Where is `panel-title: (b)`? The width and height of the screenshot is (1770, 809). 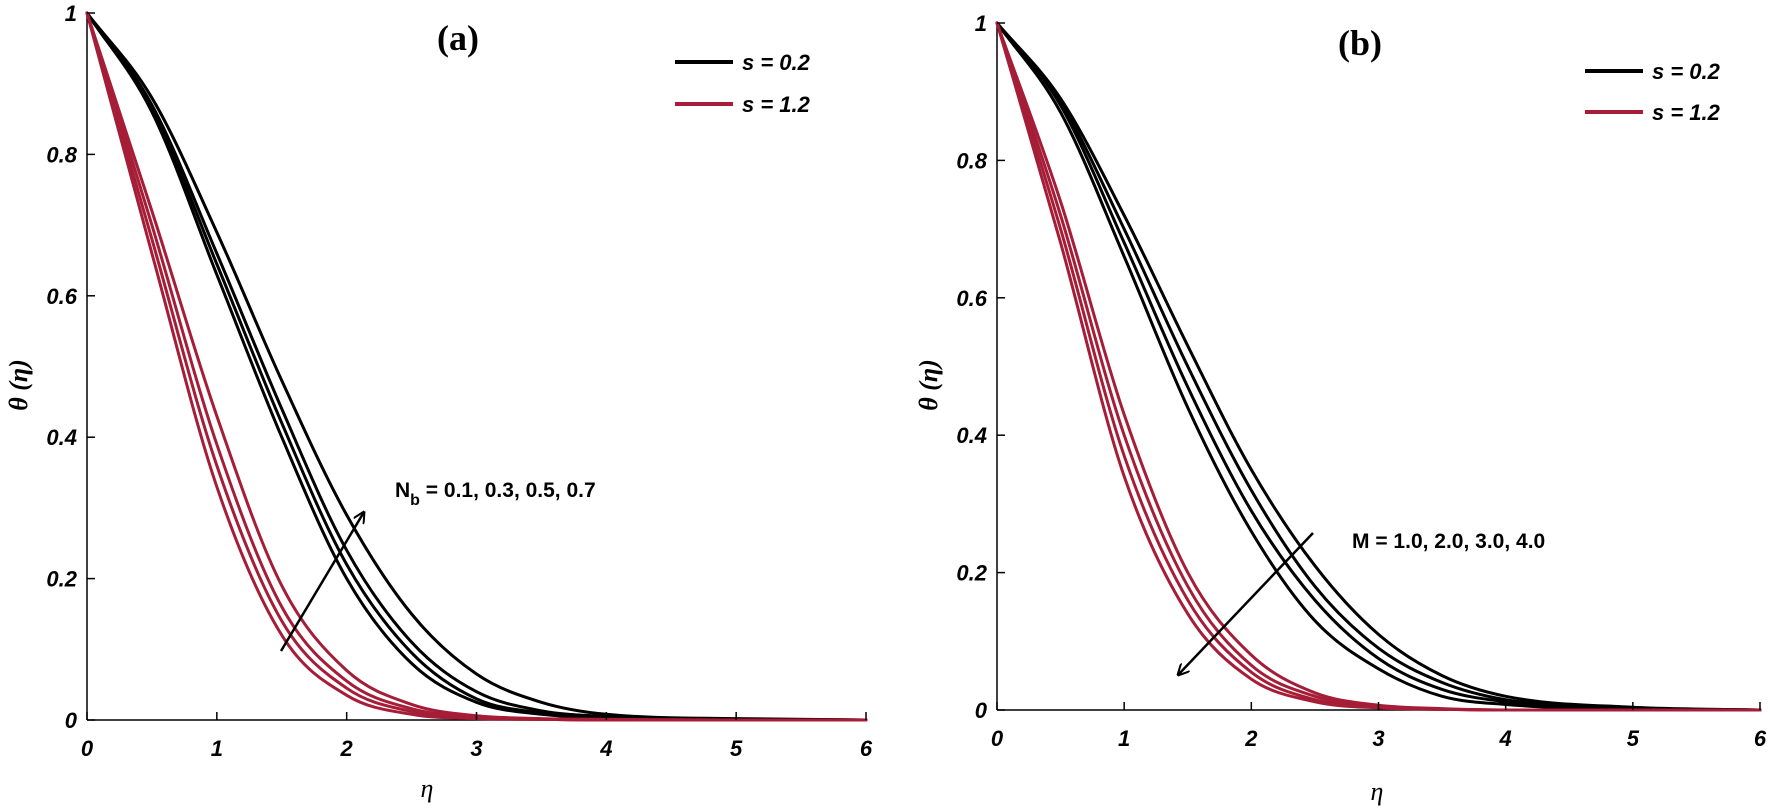 panel-title: (b) is located at coordinates (1360, 43).